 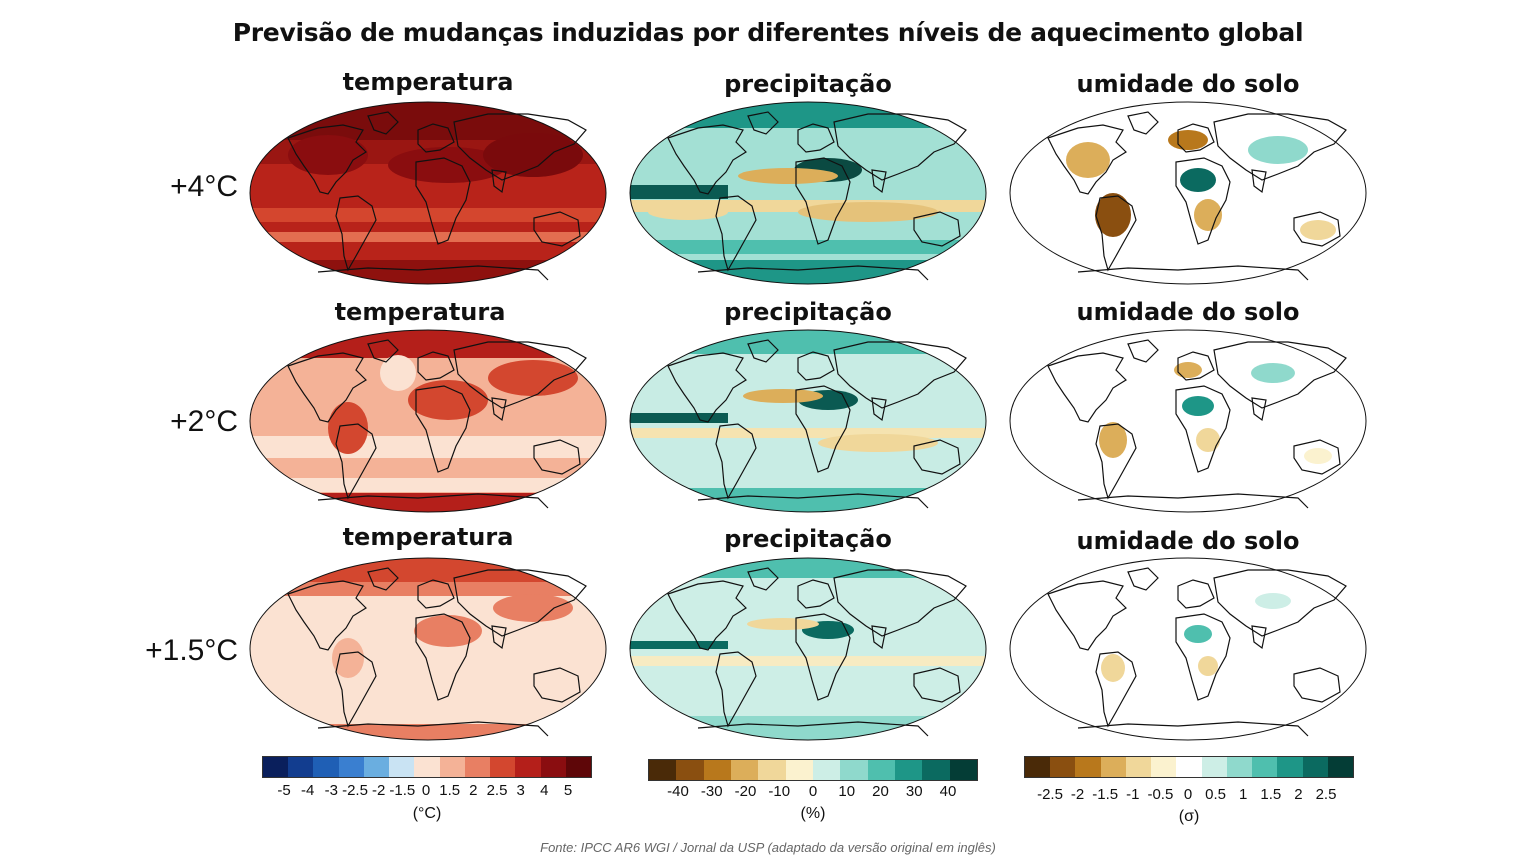 What do you see at coordinates (428, 193) in the screenshot?
I see `map-temperature-4c` at bounding box center [428, 193].